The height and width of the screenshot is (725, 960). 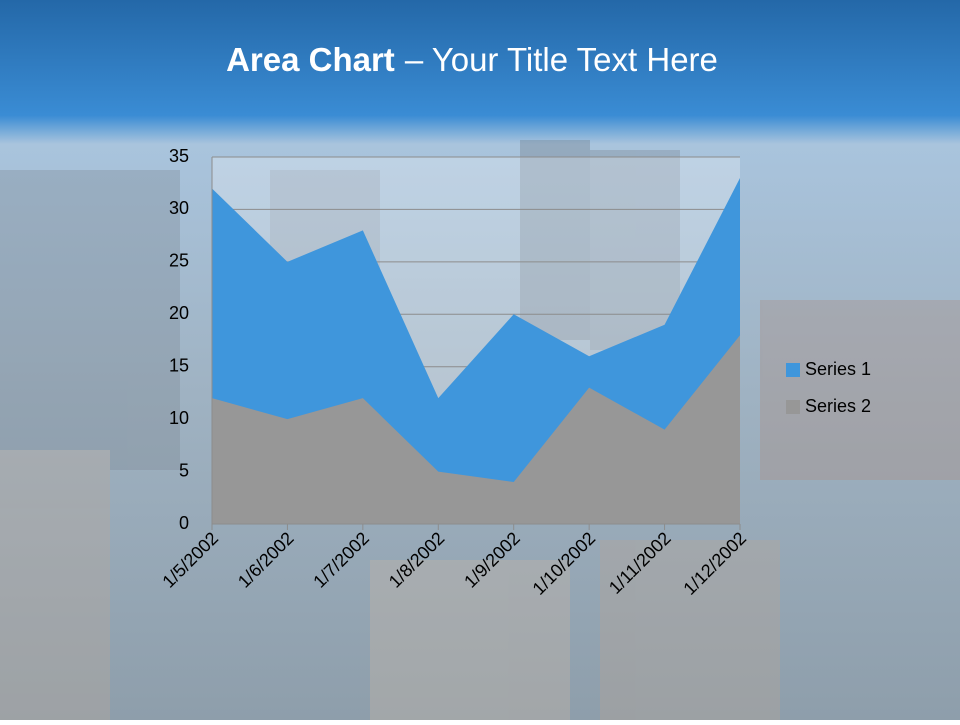 I want to click on chart-title: Area Chart – Your Title Text Here, so click(x=472, y=59).